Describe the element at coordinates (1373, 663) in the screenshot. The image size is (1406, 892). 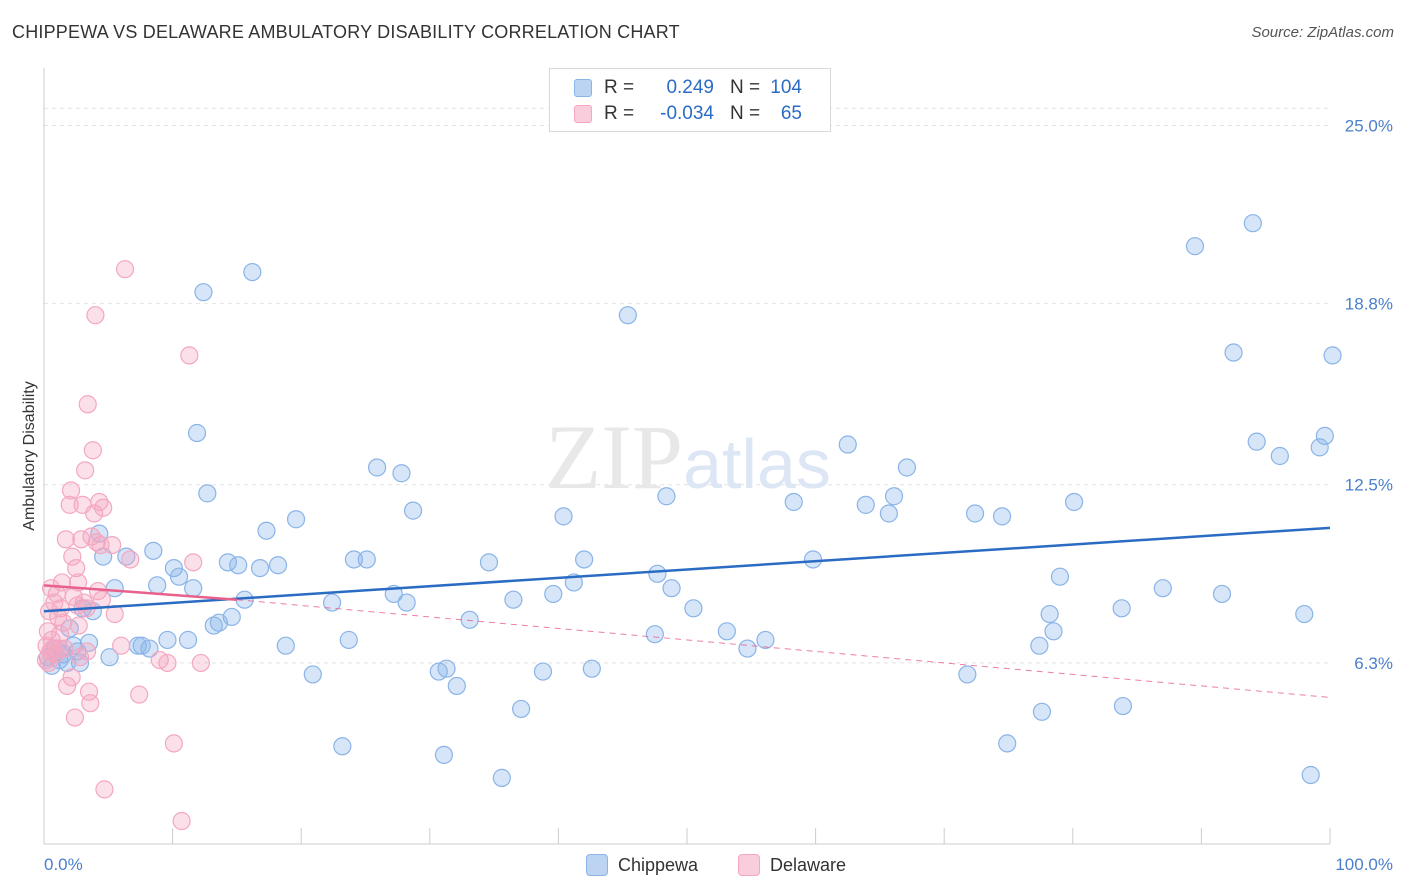
I see `y-tick-label: 6.3%` at that location.